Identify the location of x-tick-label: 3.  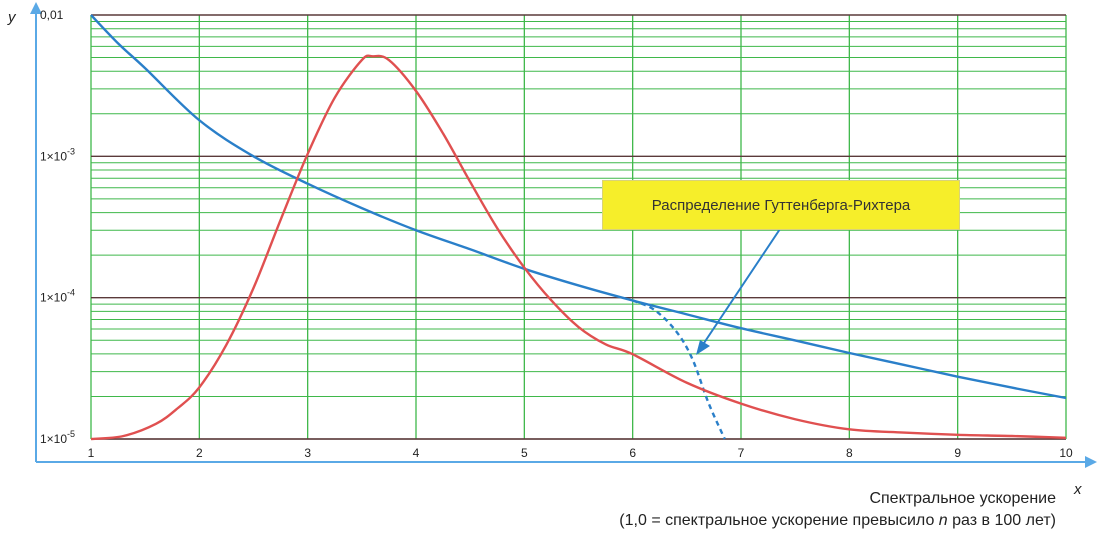
(307, 453).